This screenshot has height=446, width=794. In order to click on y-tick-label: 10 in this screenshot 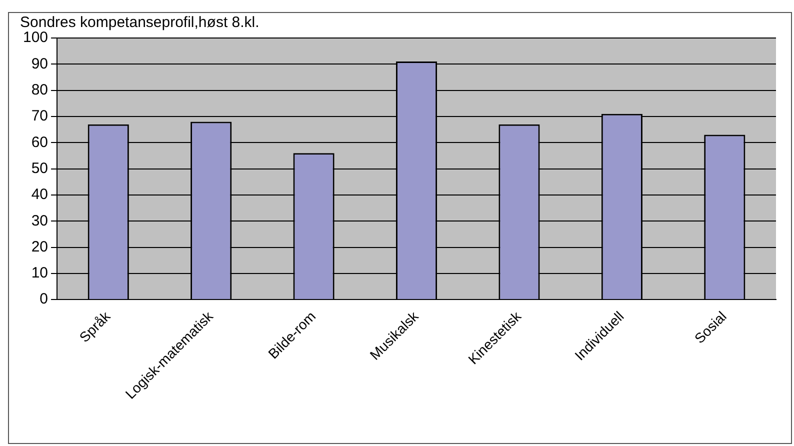, I will do `click(39, 273)`.